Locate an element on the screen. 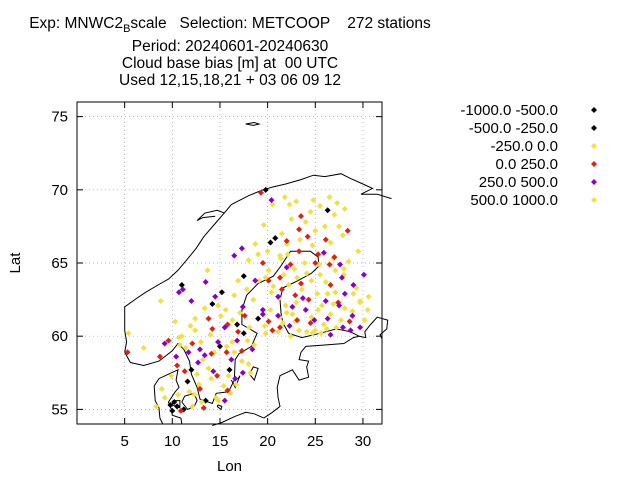 Image resolution: width=640 pixels, height=480 pixels. legend-label: -500.0 -250.0 is located at coordinates (513, 128).